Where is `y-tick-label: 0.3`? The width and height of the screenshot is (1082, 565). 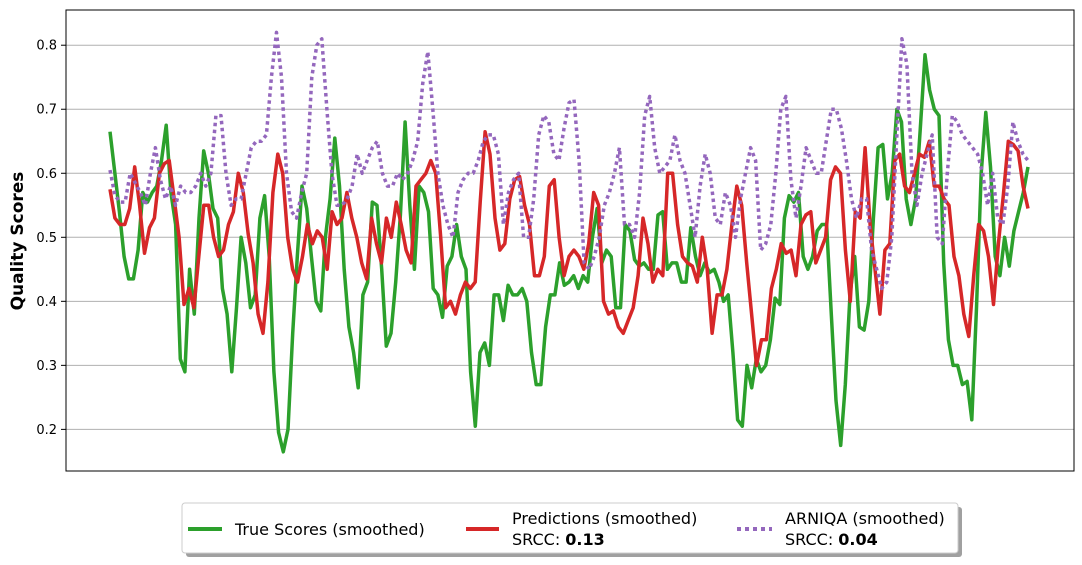 y-tick-label: 0.3 is located at coordinates (46, 366).